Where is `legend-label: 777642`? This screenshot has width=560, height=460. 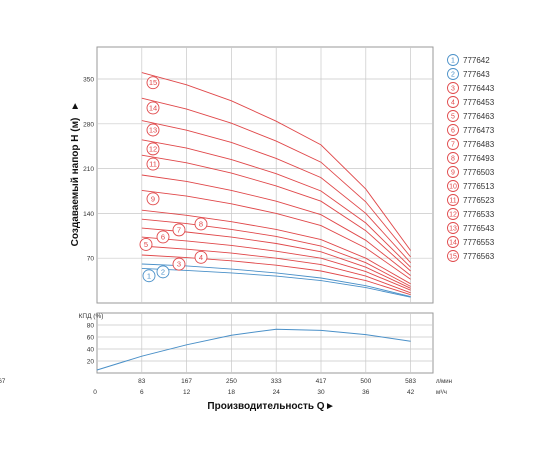 legend-label: 777642 is located at coordinates (476, 60).